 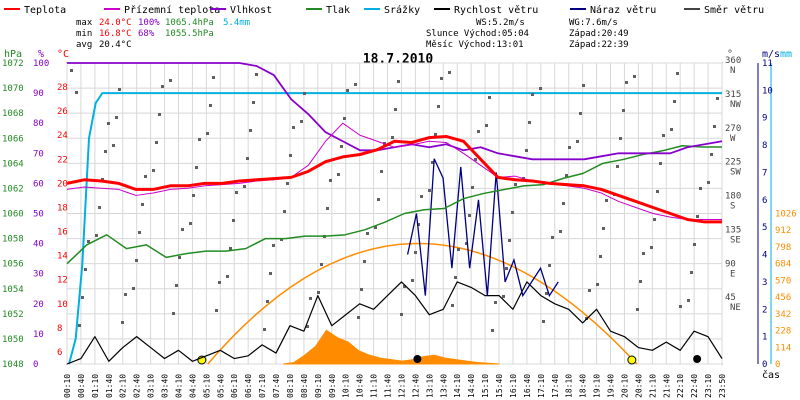 What do you see at coordinates (13, 139) in the screenshot?
I see `hpa-tick-label: 1066` at bounding box center [13, 139].